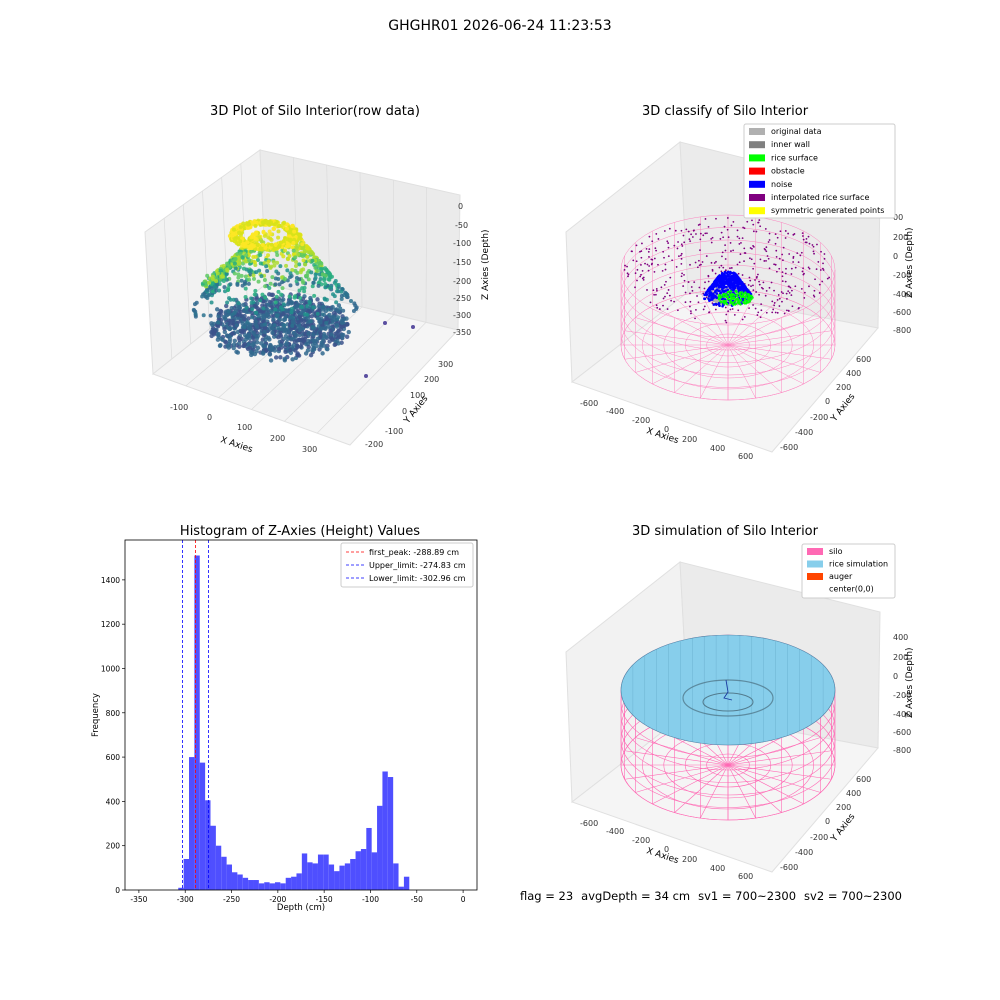 The height and width of the screenshot is (1000, 1000). Describe the element at coordinates (589, 823) in the screenshot. I see `plot4-xtick: -600` at that location.